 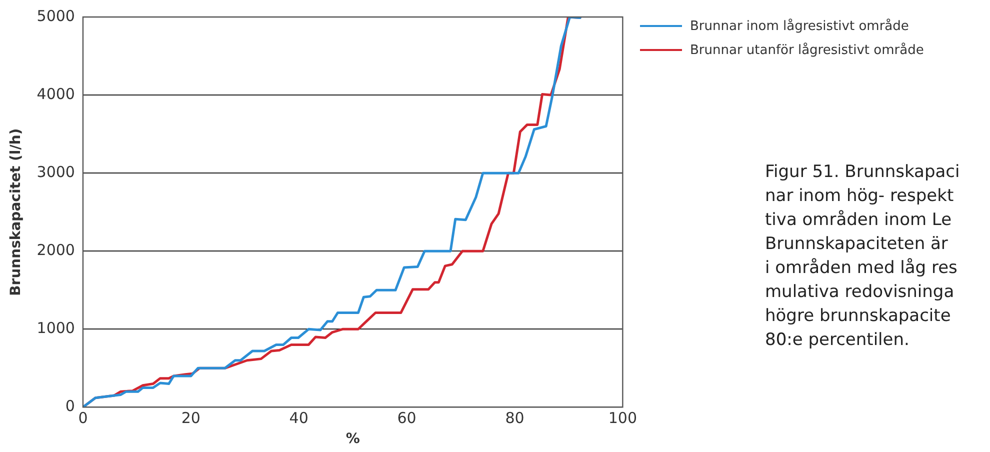 I want to click on legend-label: Brunnar utanför lågresistivt område, so click(x=807, y=50).